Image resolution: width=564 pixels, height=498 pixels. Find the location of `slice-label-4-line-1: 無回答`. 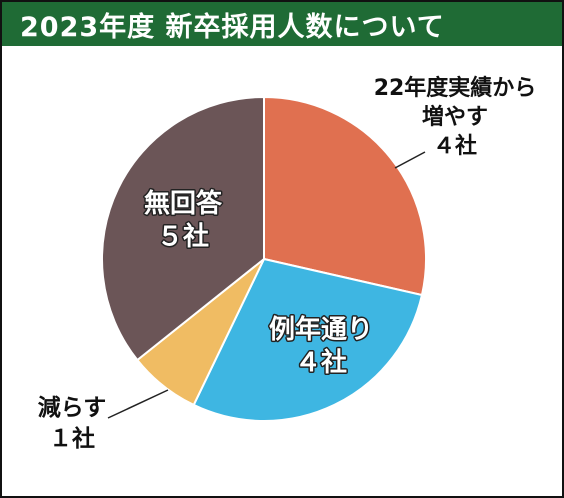

slice-label-4-line-1: 無回答 is located at coordinates (183, 203).